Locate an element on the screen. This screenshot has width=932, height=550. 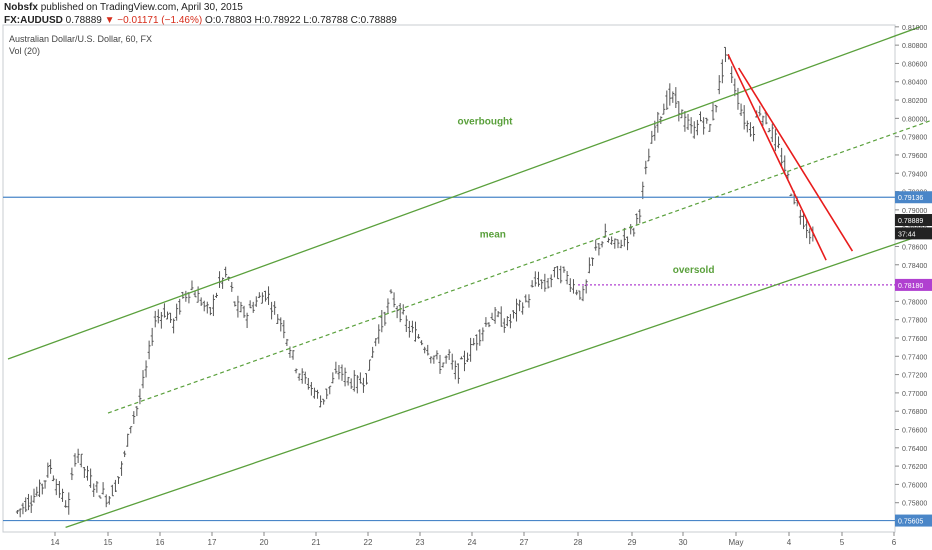
y-tick-label: 0.78400 is located at coordinates (914, 266).